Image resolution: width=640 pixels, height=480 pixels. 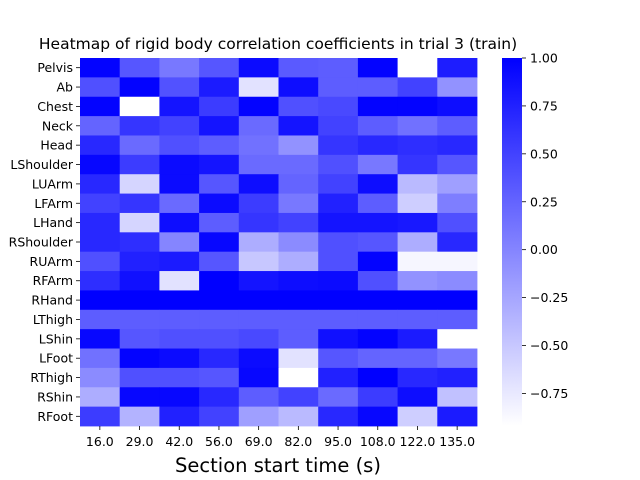 What do you see at coordinates (544, 153) in the screenshot?
I see `colorbar-tick-label: 0.50` at bounding box center [544, 153].